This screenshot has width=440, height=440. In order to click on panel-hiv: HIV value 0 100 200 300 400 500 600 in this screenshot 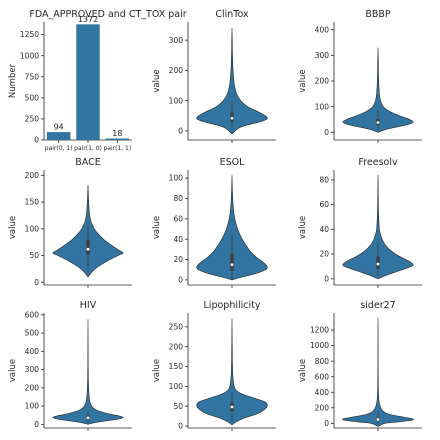, I will do `click(70, 365)`.